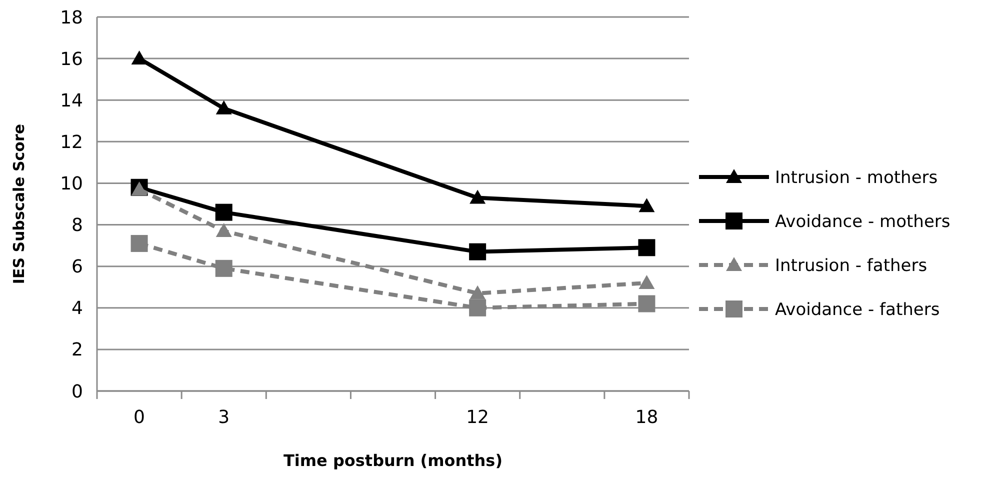 The height and width of the screenshot is (481, 986). Describe the element at coordinates (71, 101) in the screenshot. I see `y-tick-label: 14` at that location.